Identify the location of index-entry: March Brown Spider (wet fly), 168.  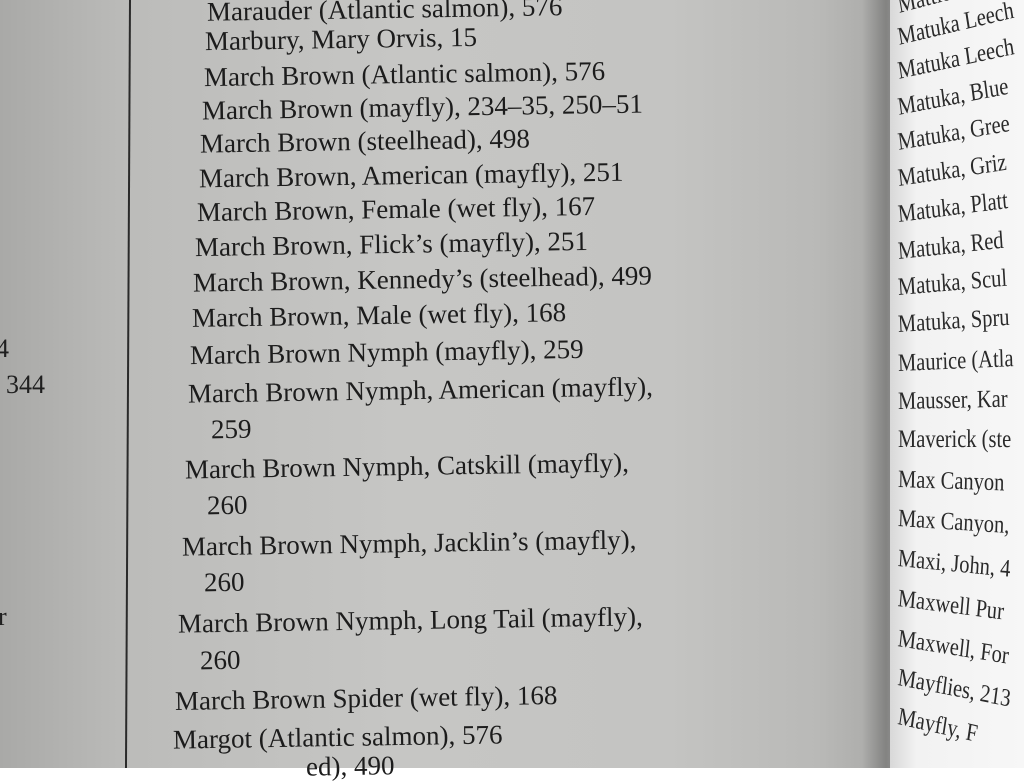
(366, 698).